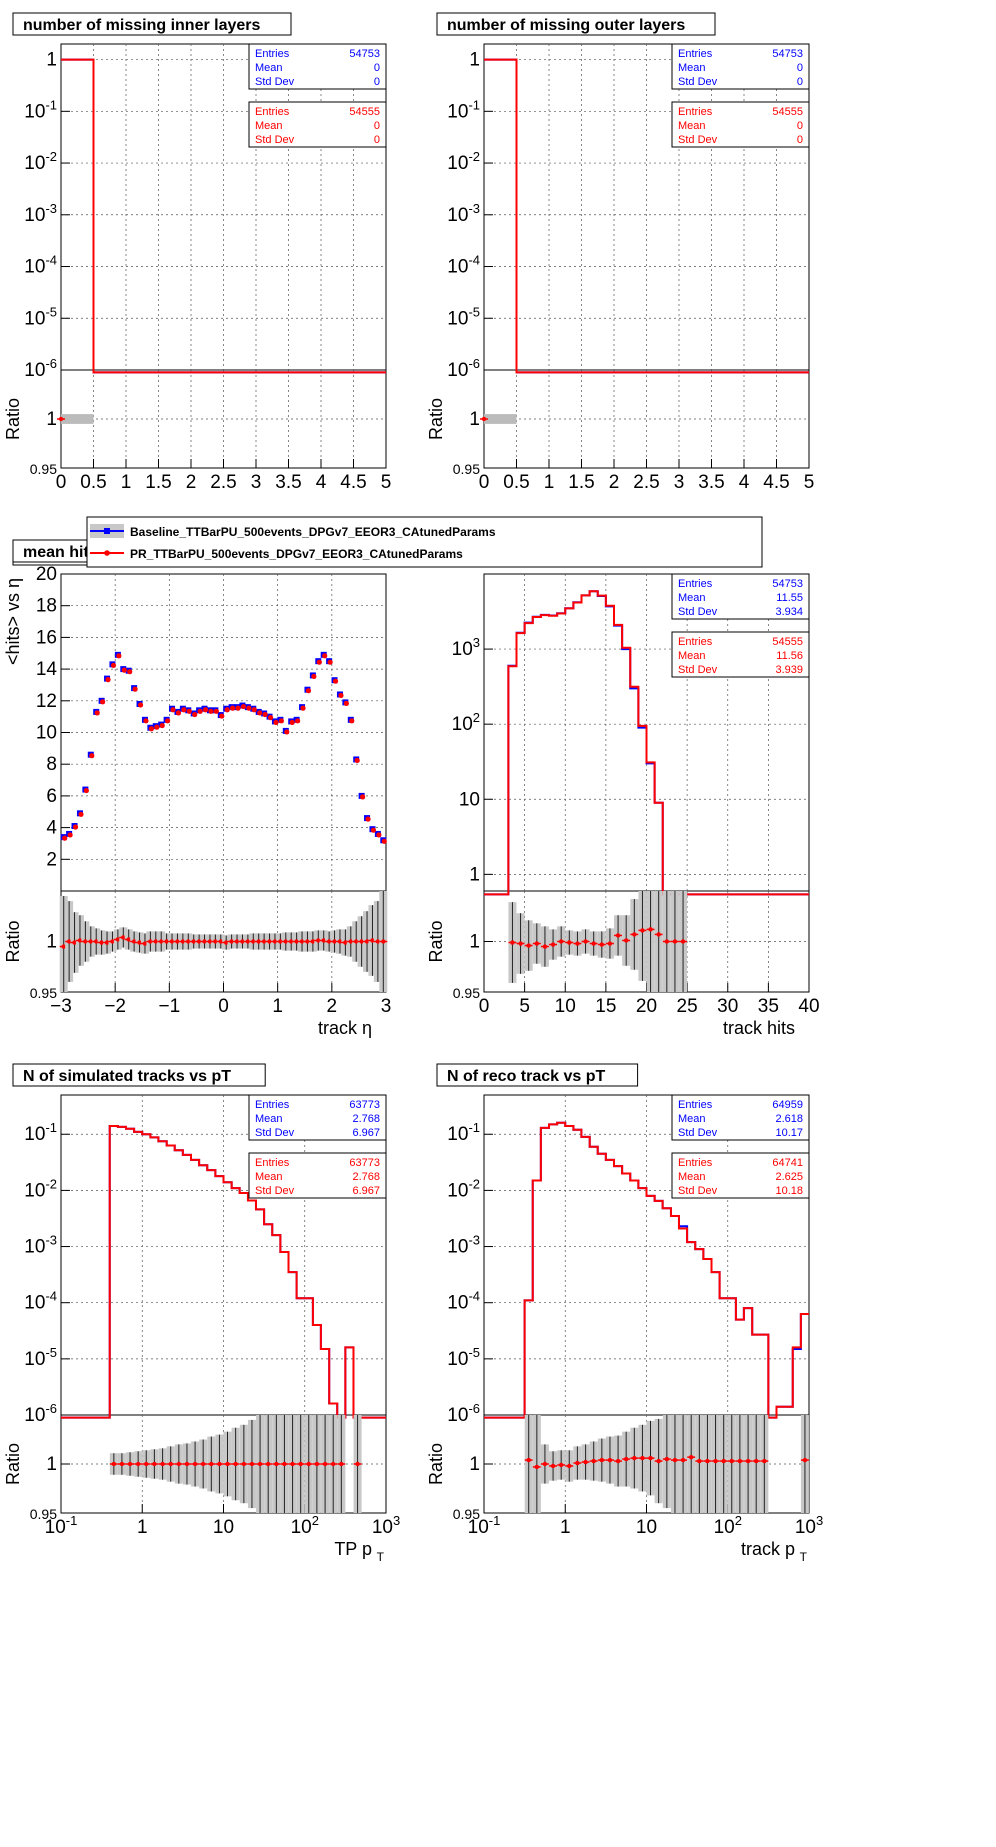  Describe the element at coordinates (687, 1006) in the screenshot. I see `x-tick-label: 25` at that location.